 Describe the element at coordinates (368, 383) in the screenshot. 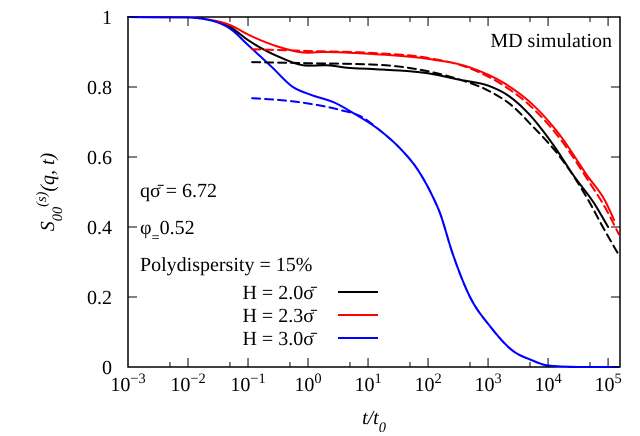

I see `x-tick-label: 10$^{1}$` at that location.